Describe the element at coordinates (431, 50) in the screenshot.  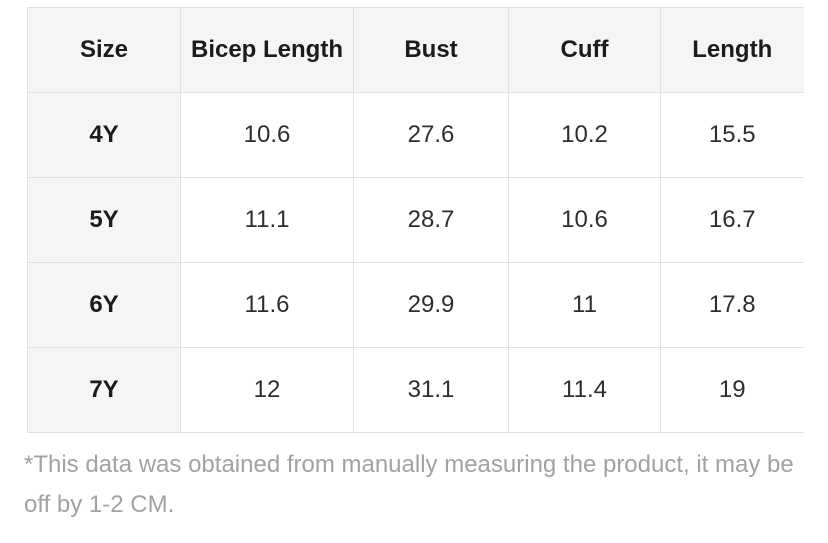
I see `header-cell-bust: Bust` at that location.